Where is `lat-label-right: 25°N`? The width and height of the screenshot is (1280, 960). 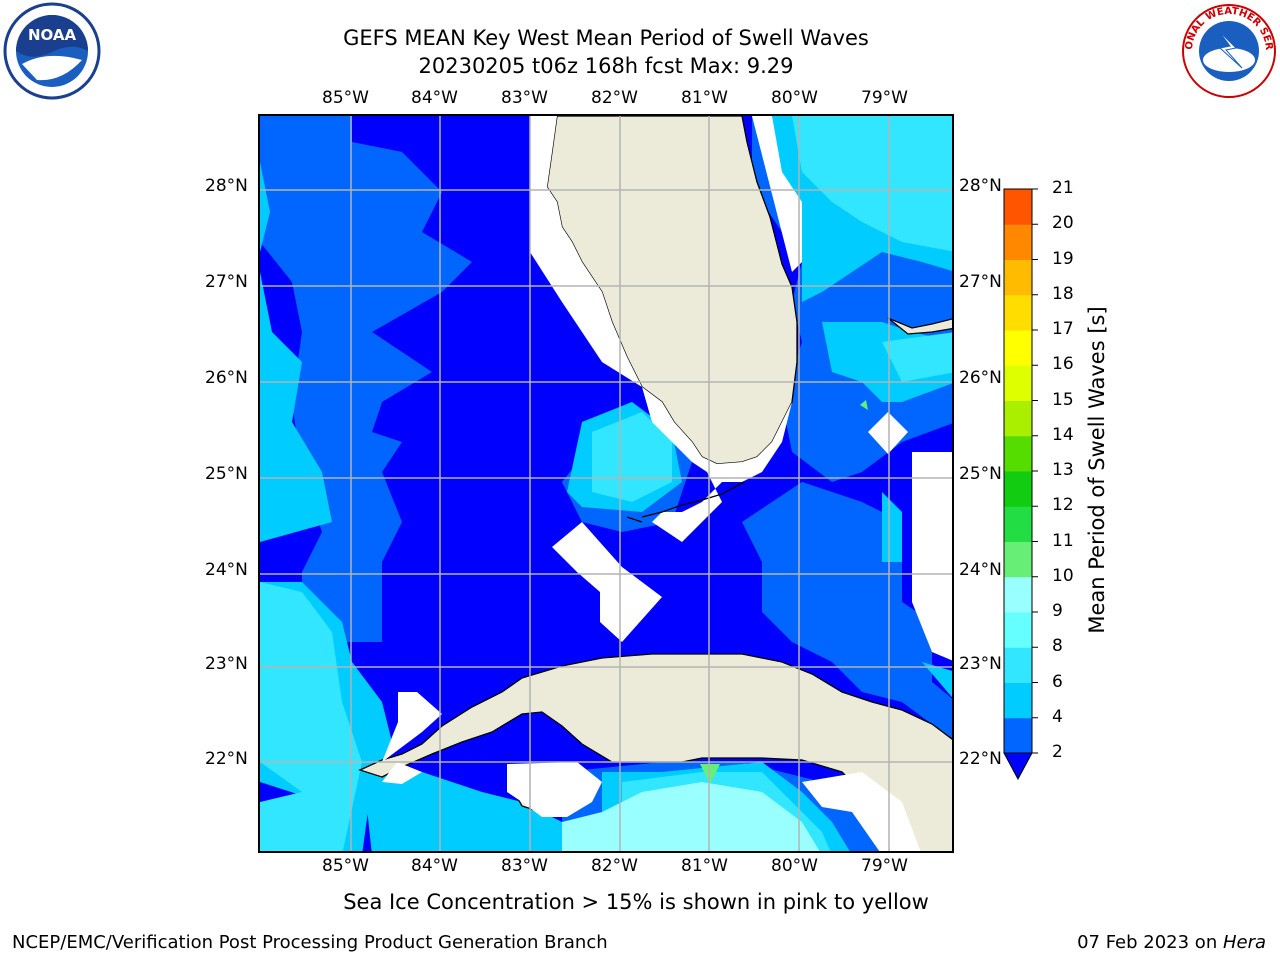 lat-label-right: 25°N is located at coordinates (980, 474).